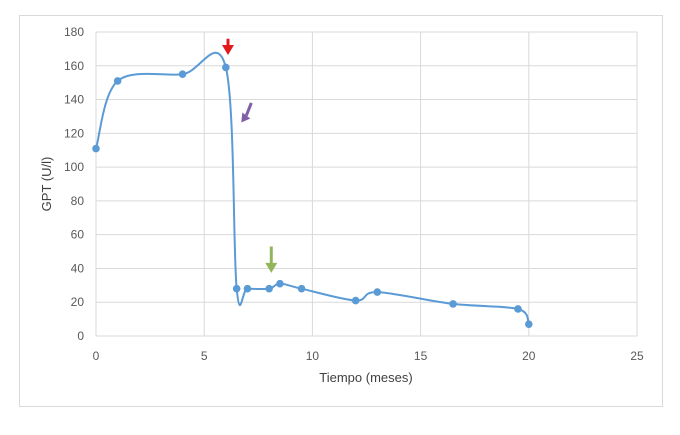  What do you see at coordinates (313, 356) in the screenshot?
I see `x-tick-label: 10` at bounding box center [313, 356].